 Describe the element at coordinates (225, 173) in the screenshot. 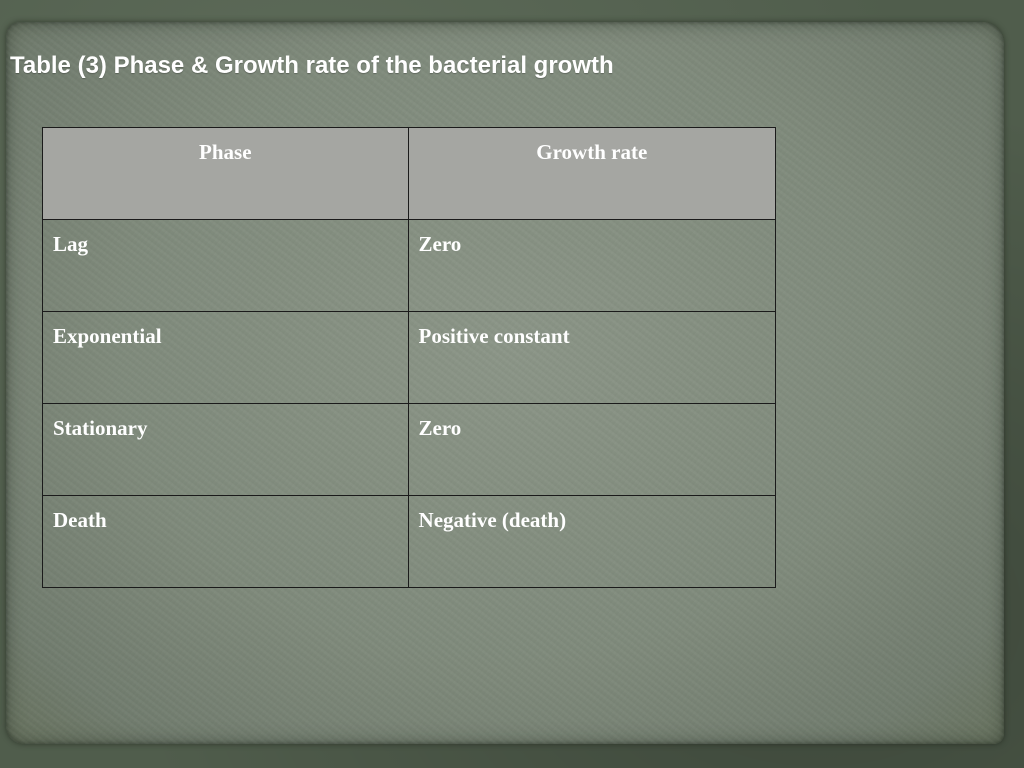

I see `column-header-phase: Phase` at that location.